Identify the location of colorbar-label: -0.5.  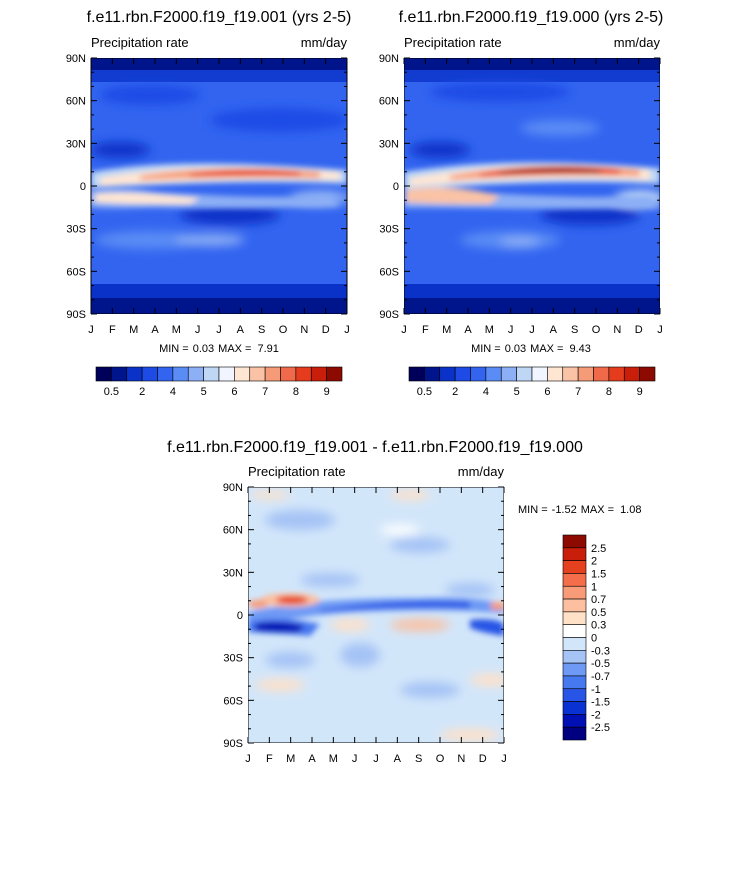
(600, 664).